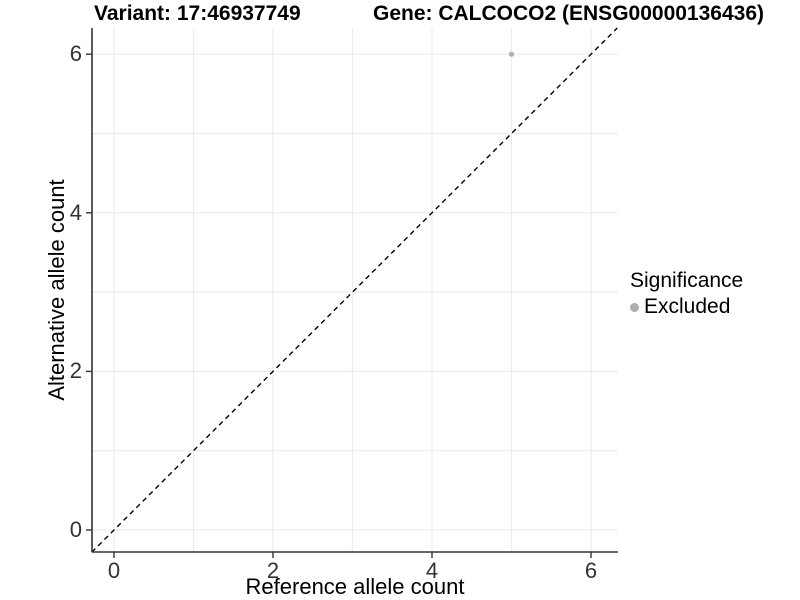 This screenshot has height=600, width=800. Describe the element at coordinates (568, 13) in the screenshot. I see `plot-title-gene: Gene: CALCOCO2 (ENSG00000136436)` at that location.